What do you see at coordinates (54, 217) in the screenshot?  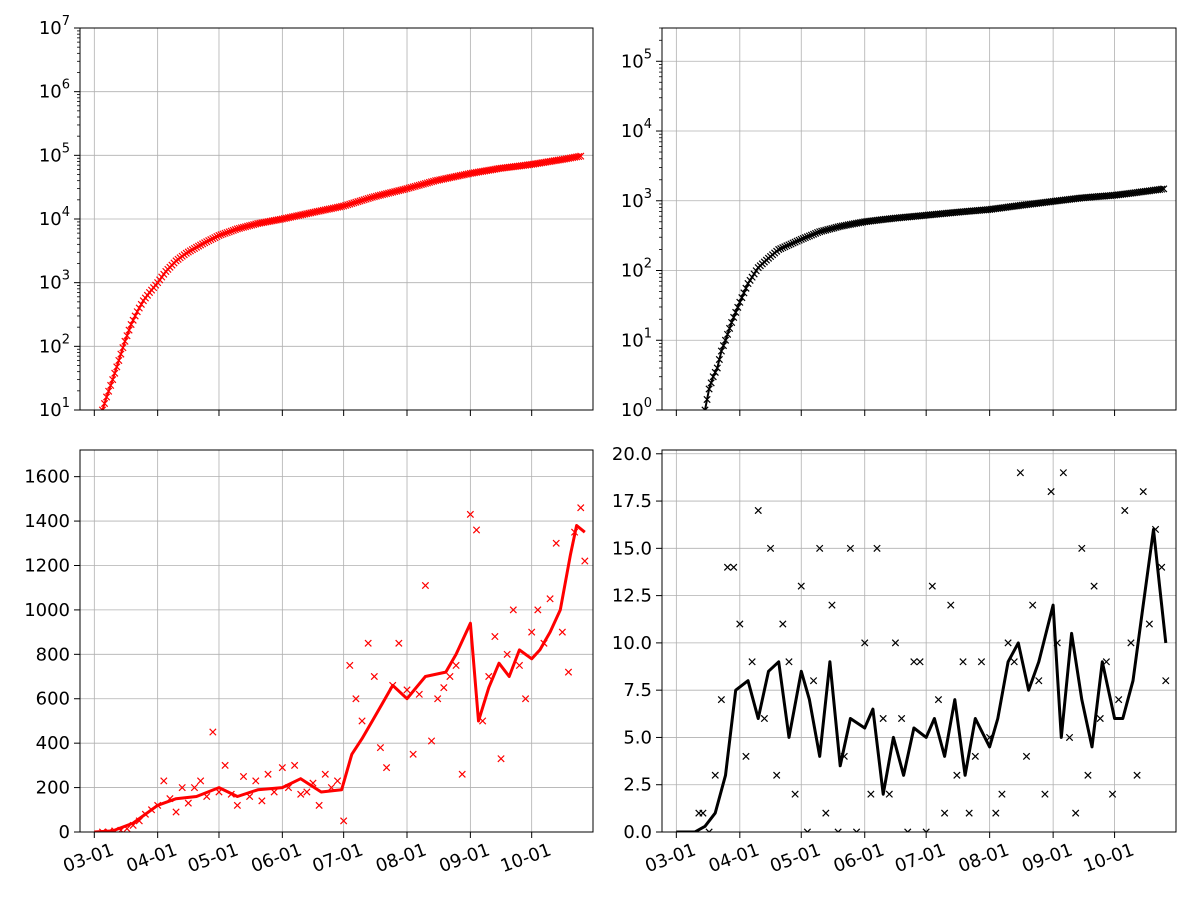 I see `y-tick-label: 10⁴` at bounding box center [54, 217].